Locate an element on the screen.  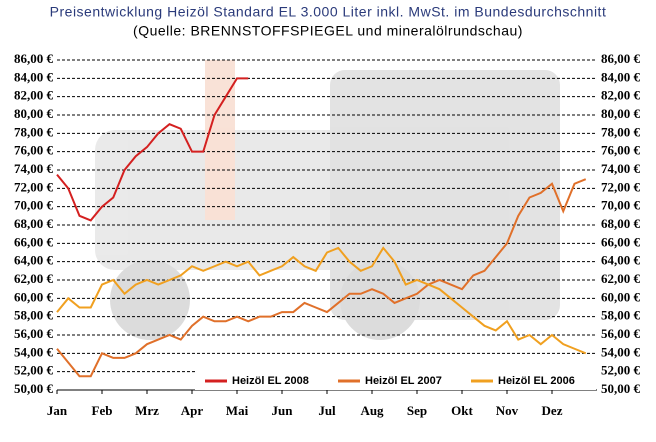
y-tick-label: 72,00 € is located at coordinates (34, 186).